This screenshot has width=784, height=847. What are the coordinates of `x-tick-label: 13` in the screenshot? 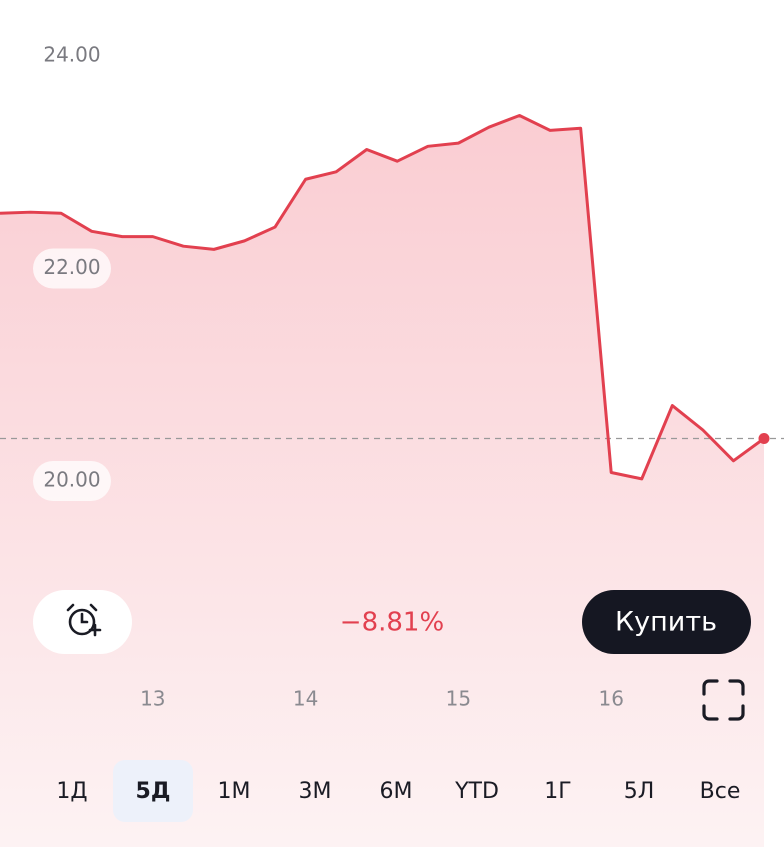 It's located at (152, 699).